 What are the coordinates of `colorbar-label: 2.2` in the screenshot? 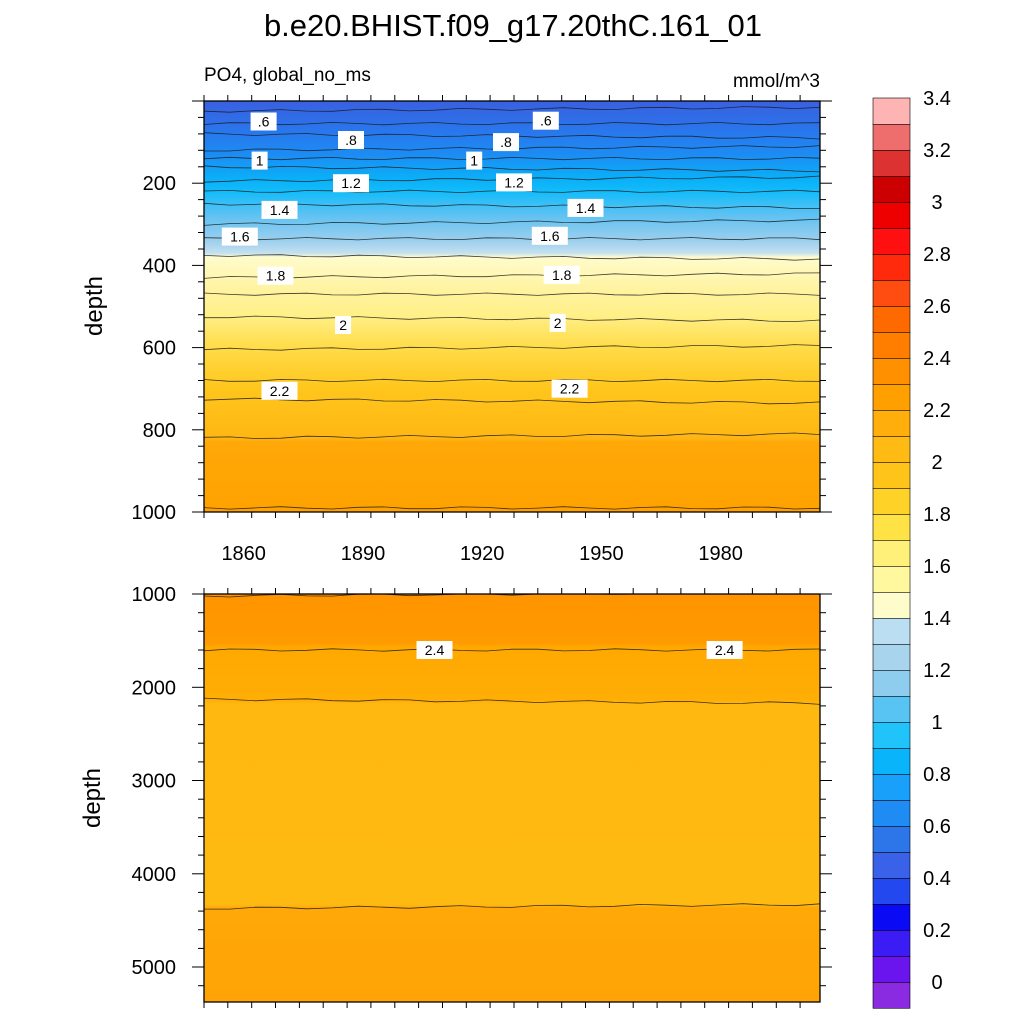 It's located at (937, 411).